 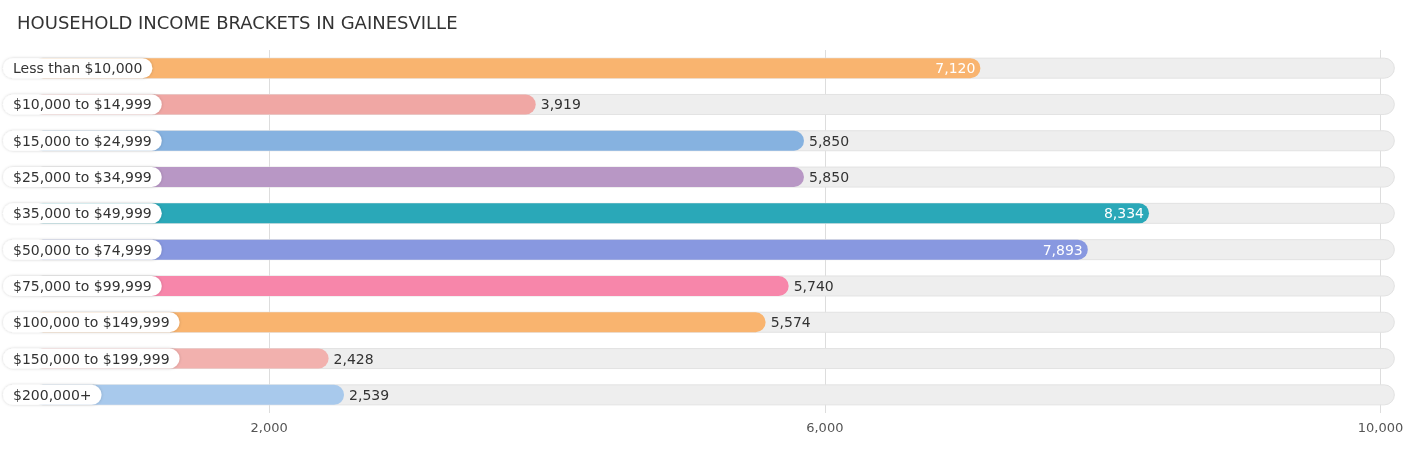 I want to click on data-label: 5,740, so click(x=813, y=285).